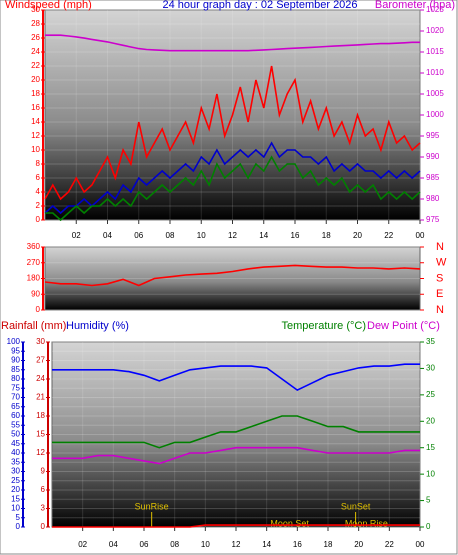 This screenshot has height=555, width=458. I want to click on y-tick-label: 270, so click(34, 262).